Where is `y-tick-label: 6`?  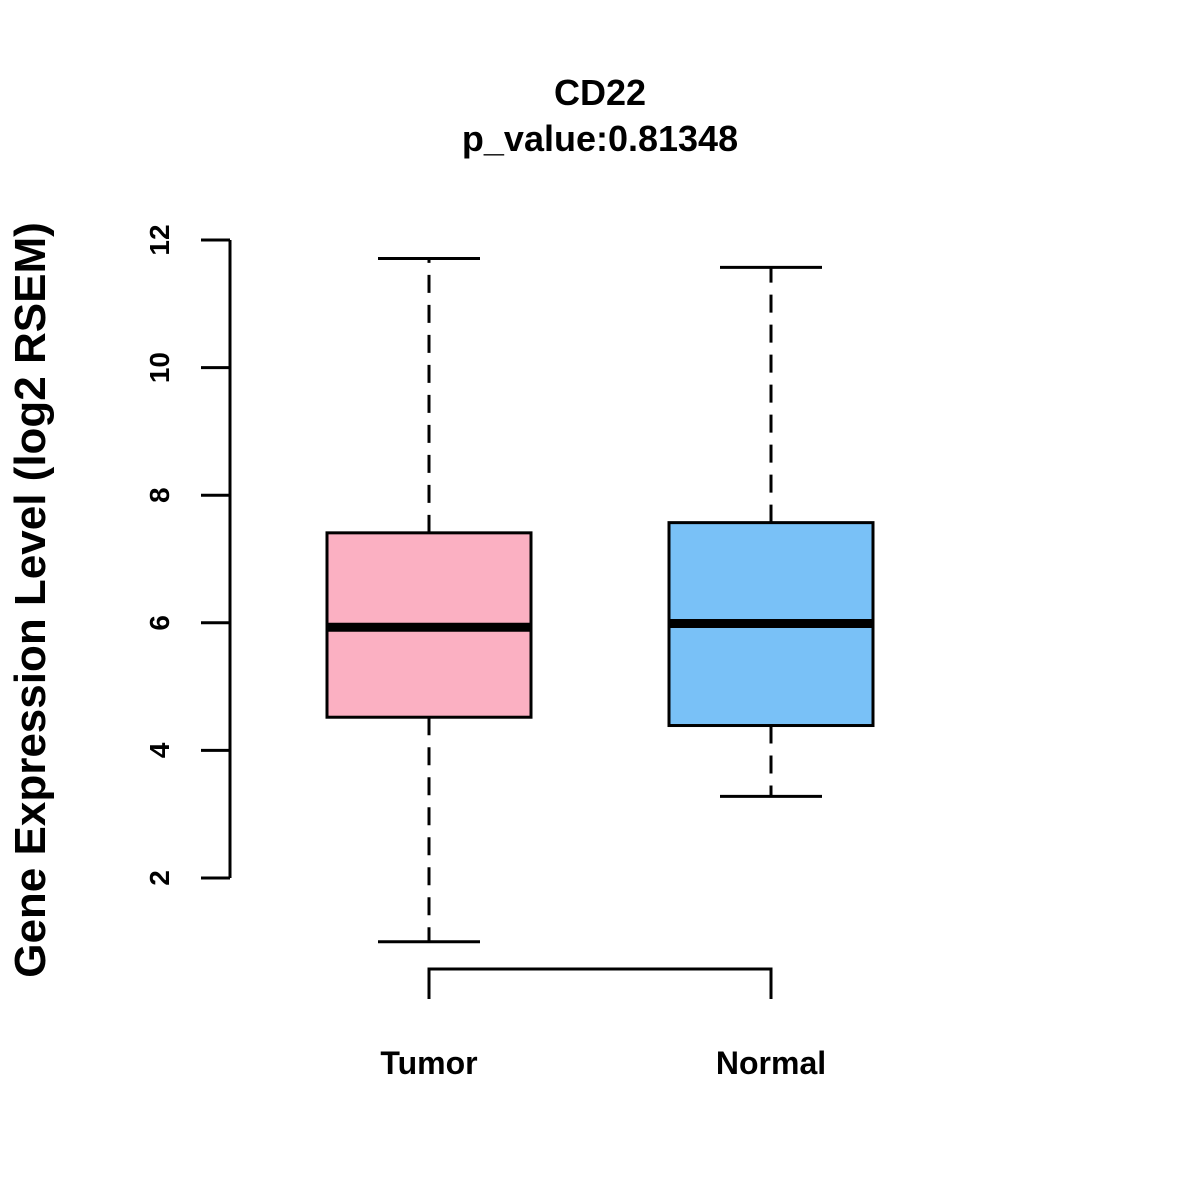 y-tick-label: 6 is located at coordinates (159, 623).